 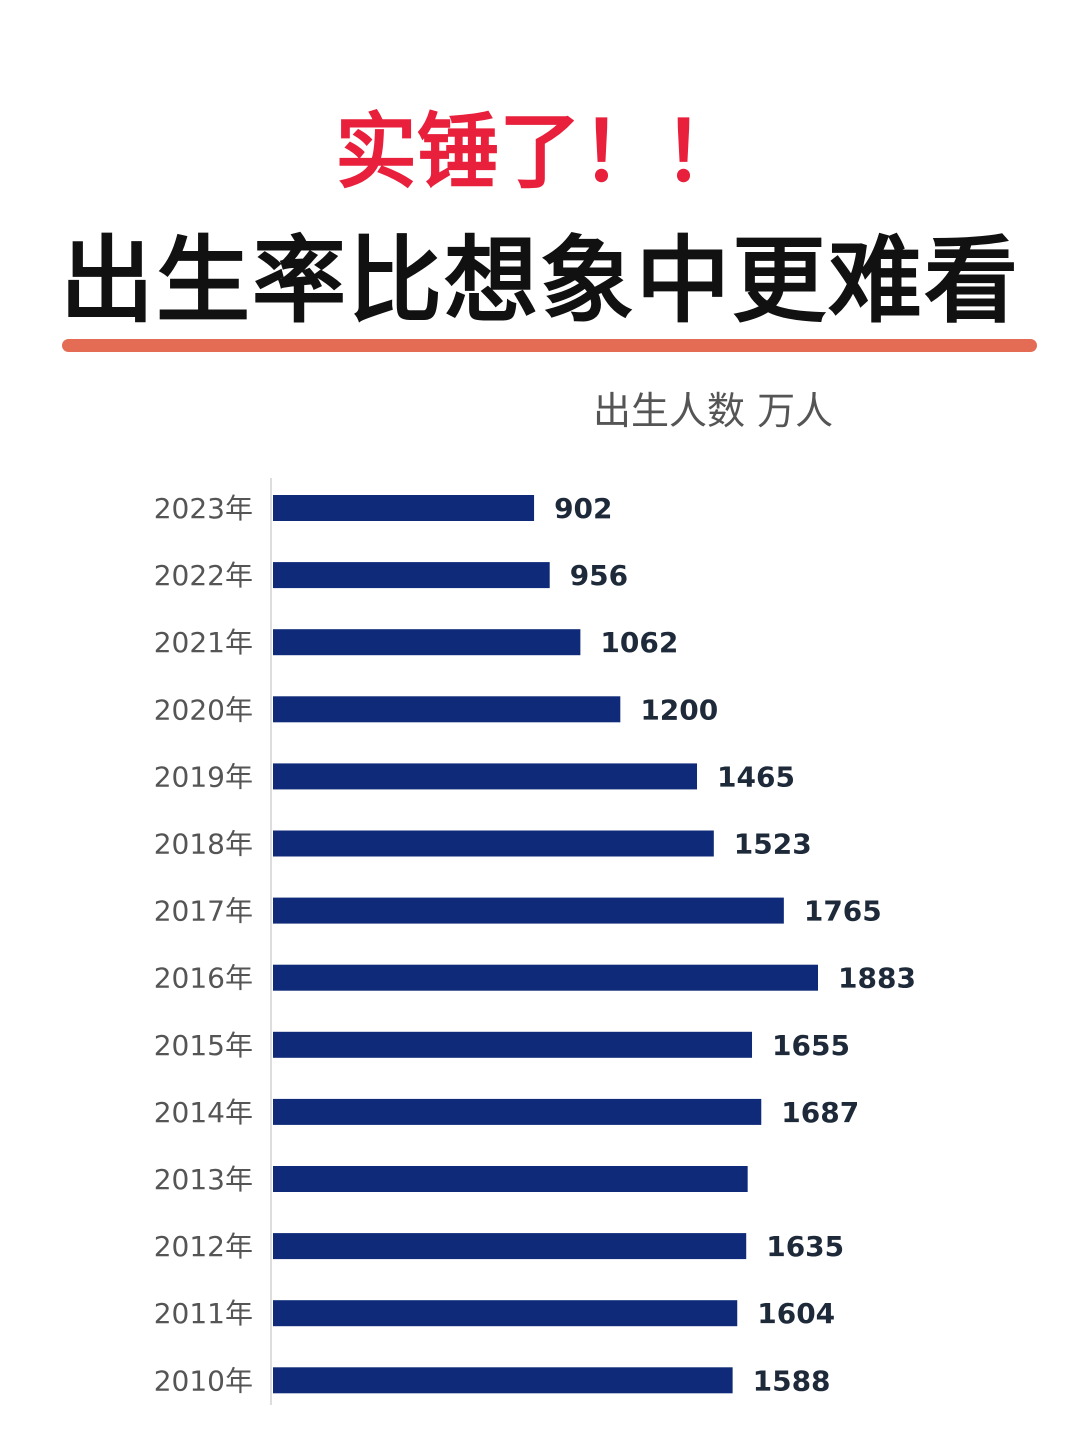 I want to click on year-label: 2020年, so click(x=203, y=709).